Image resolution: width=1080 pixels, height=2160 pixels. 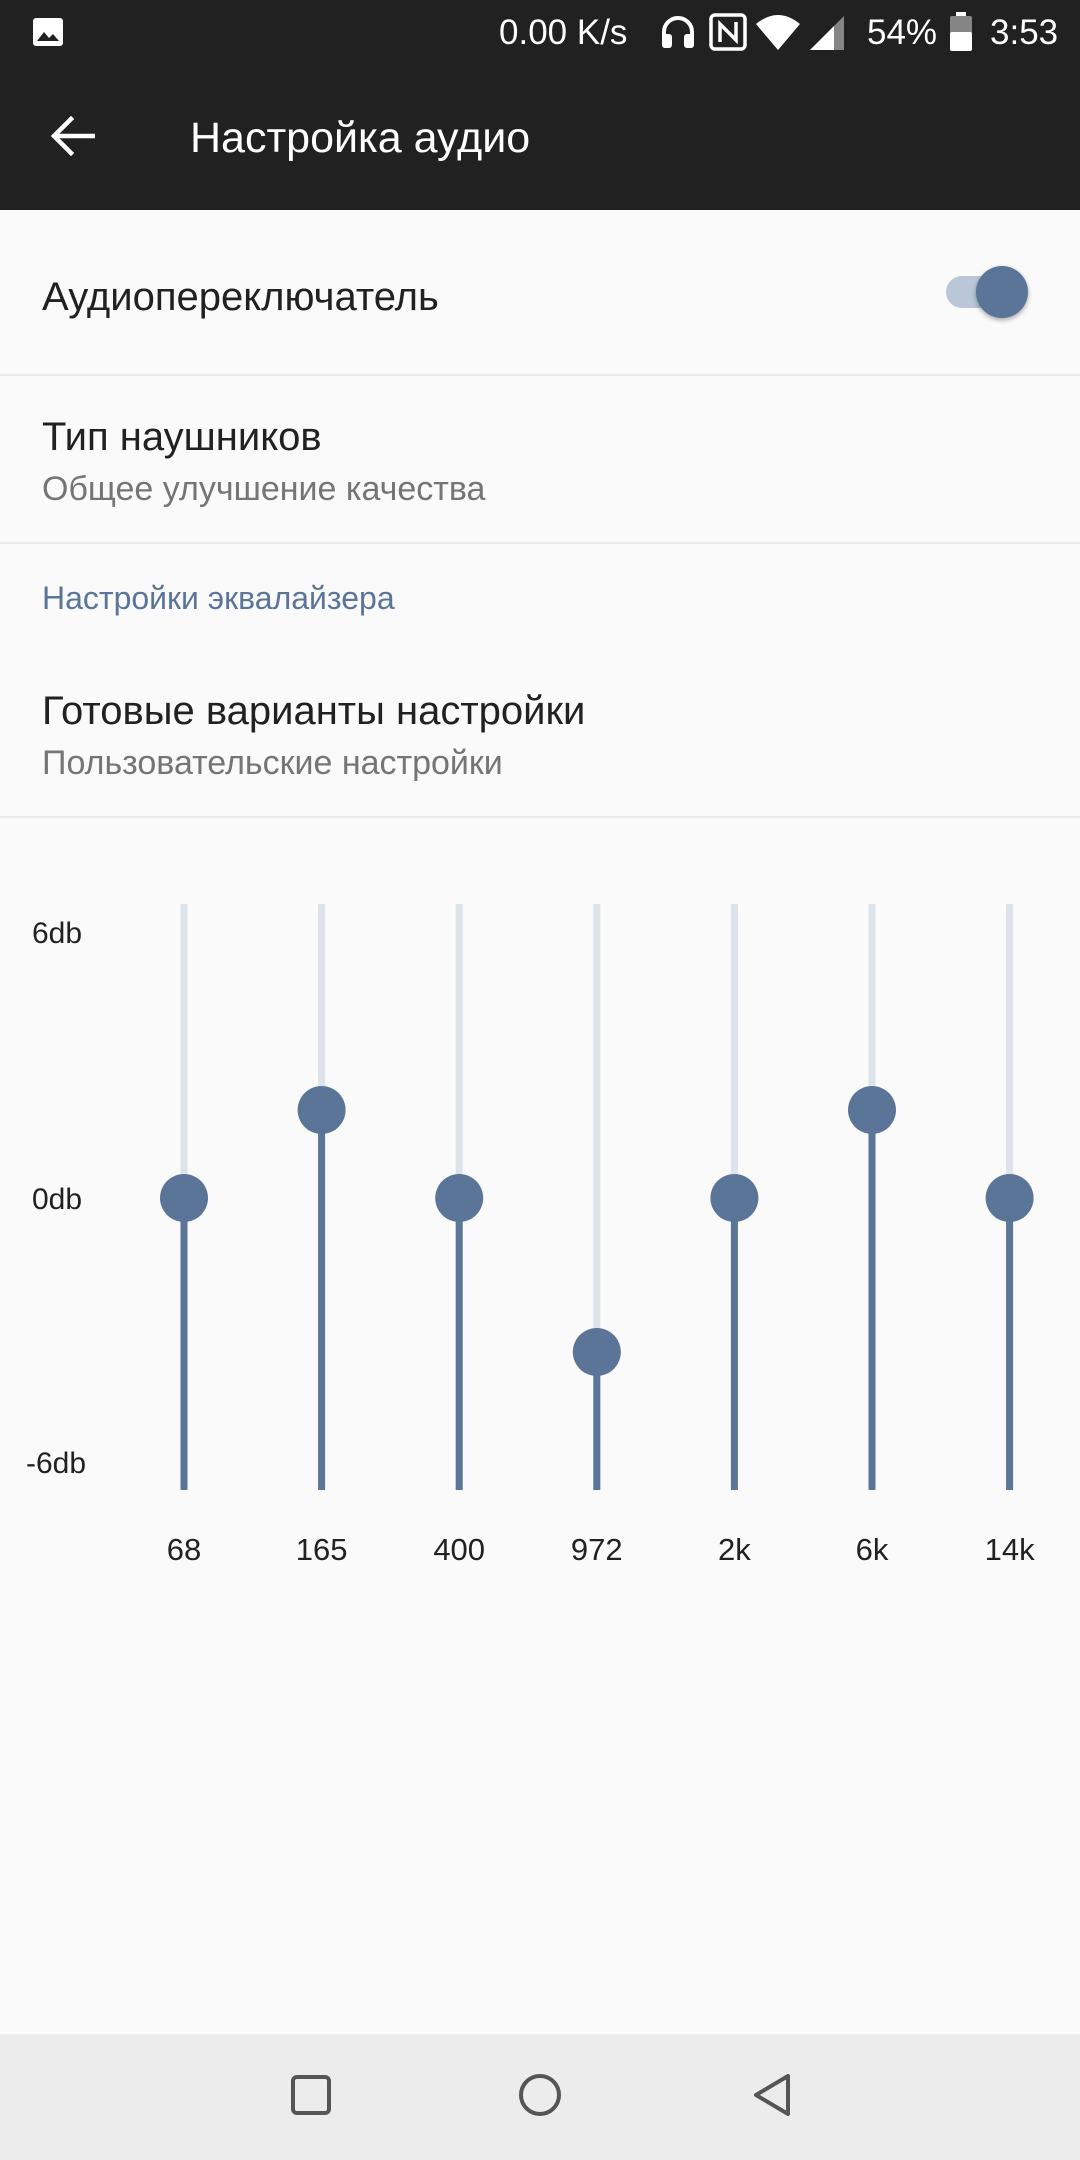 I want to click on wifi-icon, so click(x=778, y=35).